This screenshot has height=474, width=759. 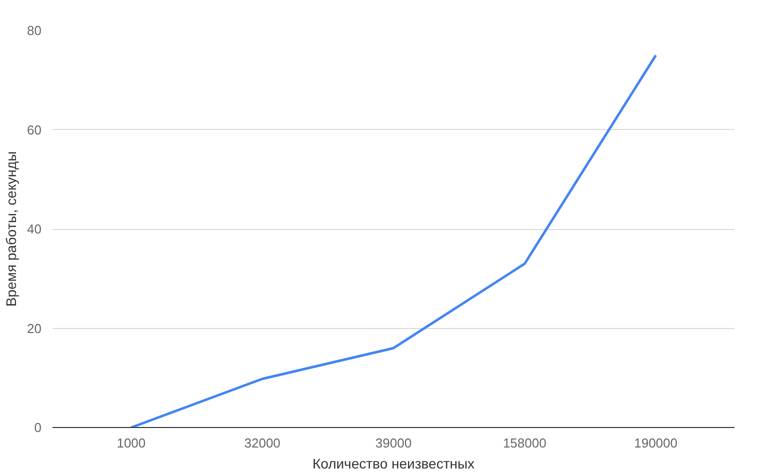 I want to click on y-tick-label: 40, so click(x=34, y=229).